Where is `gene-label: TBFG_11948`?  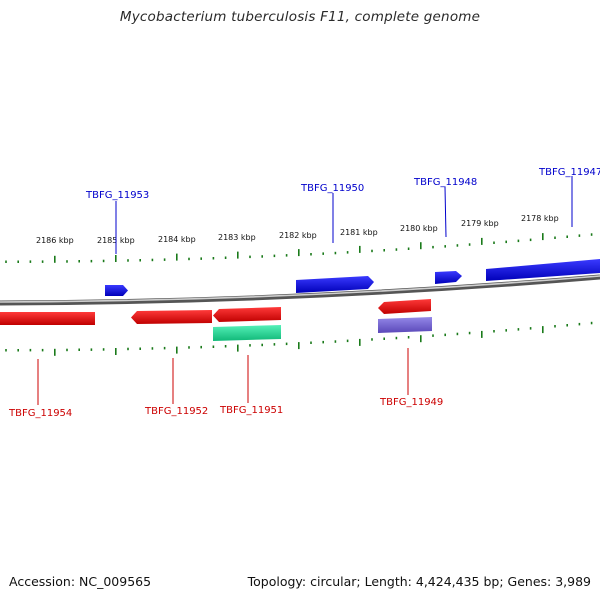 gene-label: TBFG_11948 is located at coordinates (445, 182).